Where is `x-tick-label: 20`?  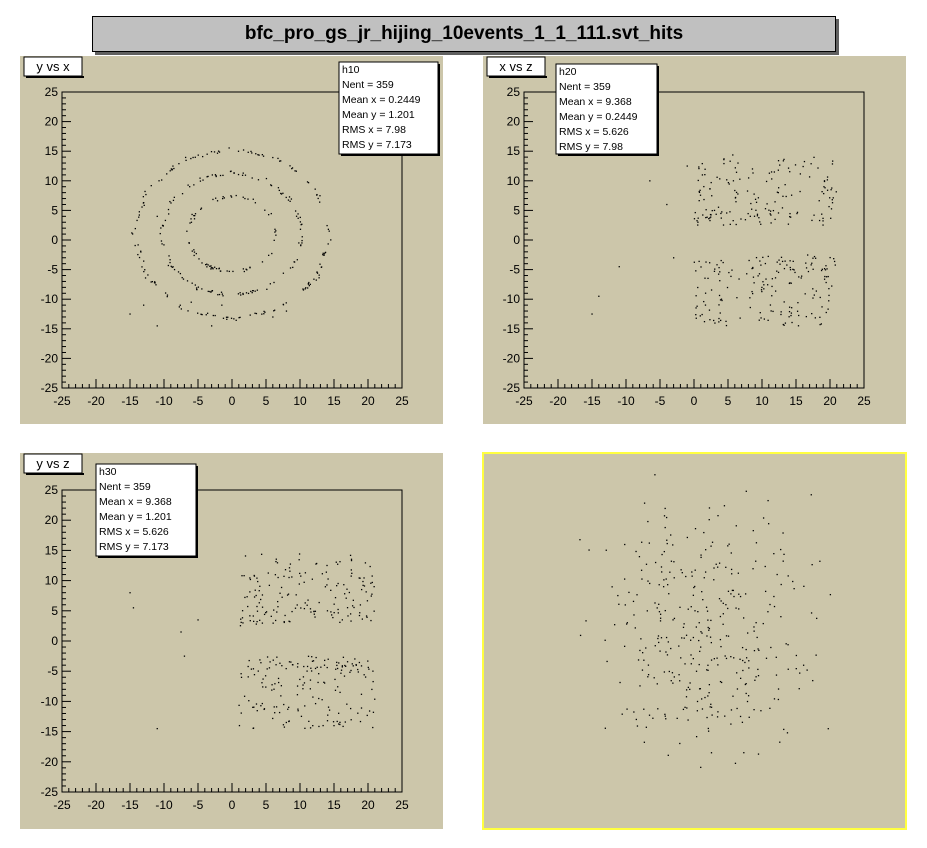 x-tick-label: 20 is located at coordinates (368, 805).